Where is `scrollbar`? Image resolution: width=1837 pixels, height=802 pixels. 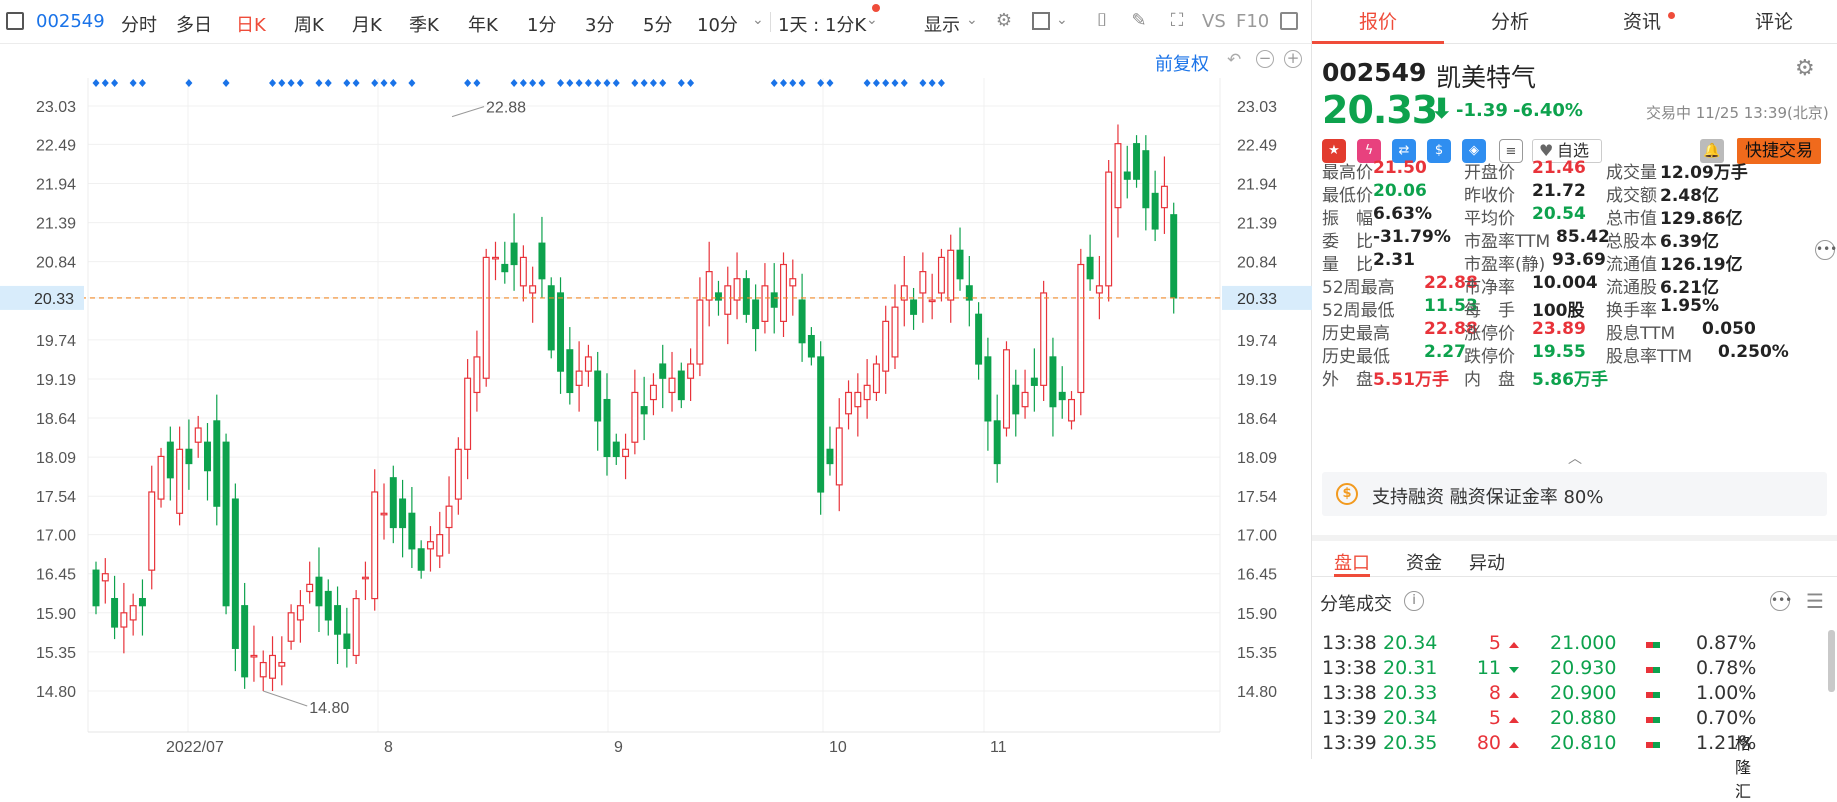
scrollbar is located at coordinates (1831, 661).